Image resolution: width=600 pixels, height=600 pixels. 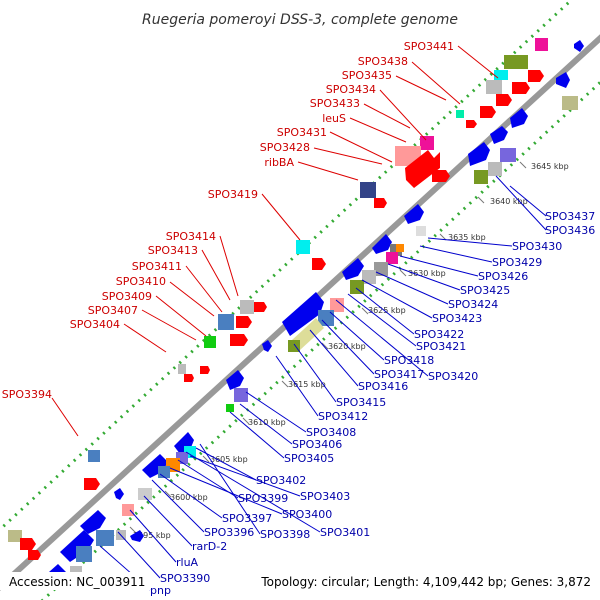 What do you see at coordinates (503, 276) in the screenshot?
I see `gene-label: SPO3426` at bounding box center [503, 276].